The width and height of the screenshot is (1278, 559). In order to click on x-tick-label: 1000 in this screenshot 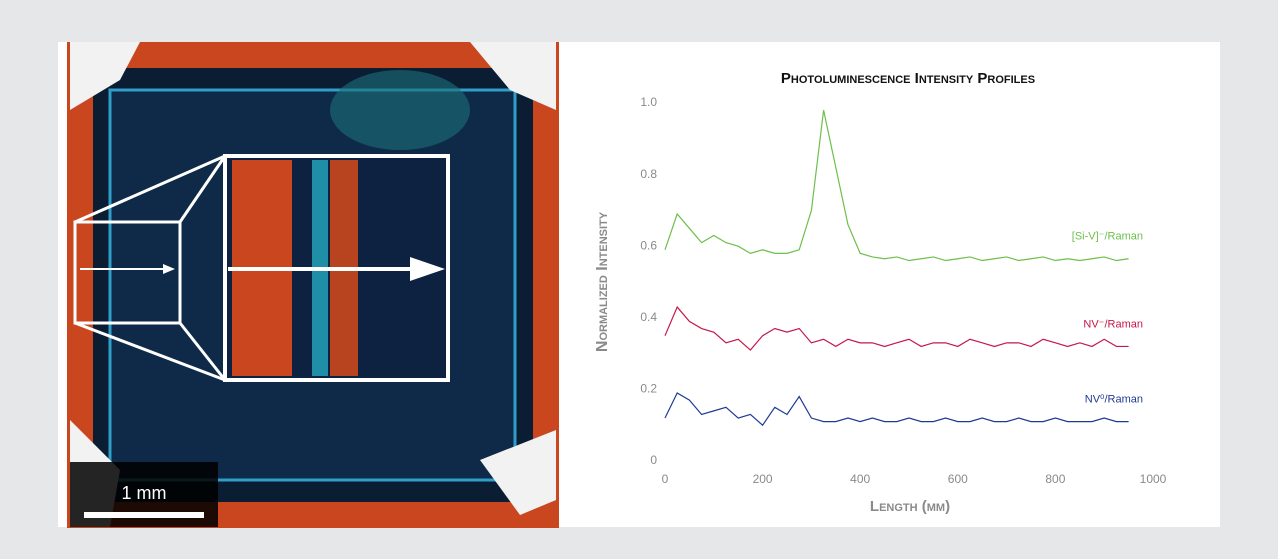, I will do `click(1153, 479)`.